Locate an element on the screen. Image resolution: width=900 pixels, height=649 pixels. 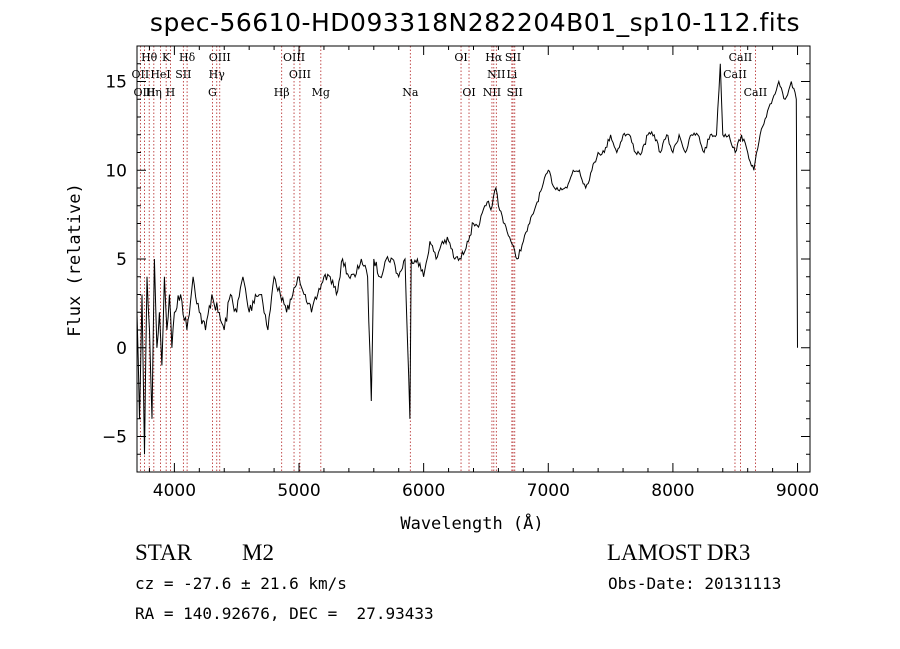
x-tick-label: 5000 is located at coordinates (298, 491).